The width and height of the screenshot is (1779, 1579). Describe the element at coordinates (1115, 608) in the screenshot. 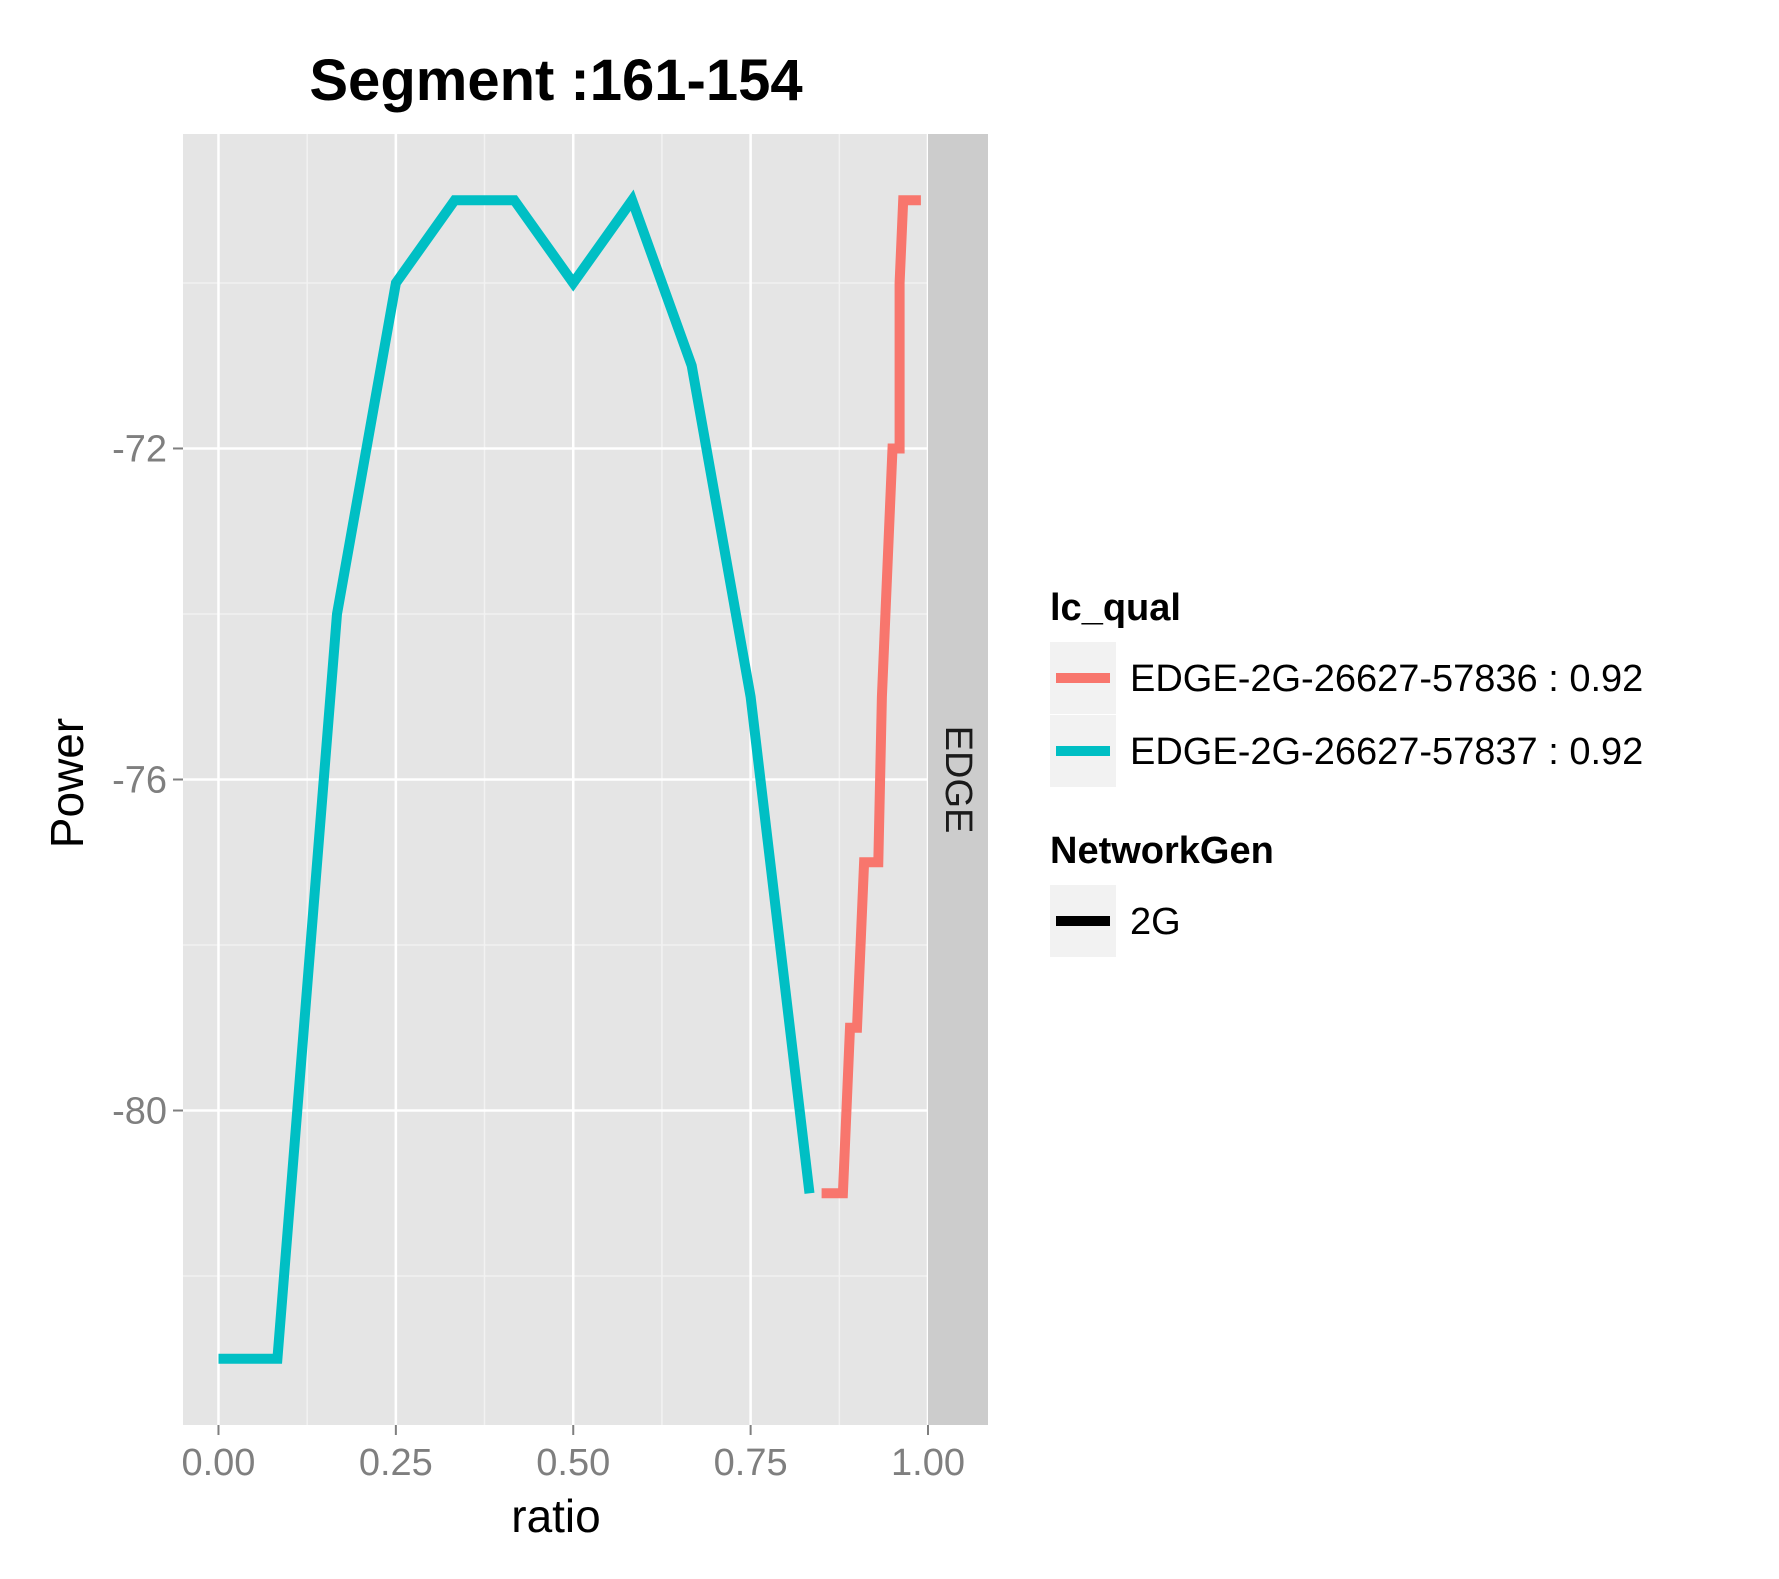

I see `legend-title: lc_qual` at that location.